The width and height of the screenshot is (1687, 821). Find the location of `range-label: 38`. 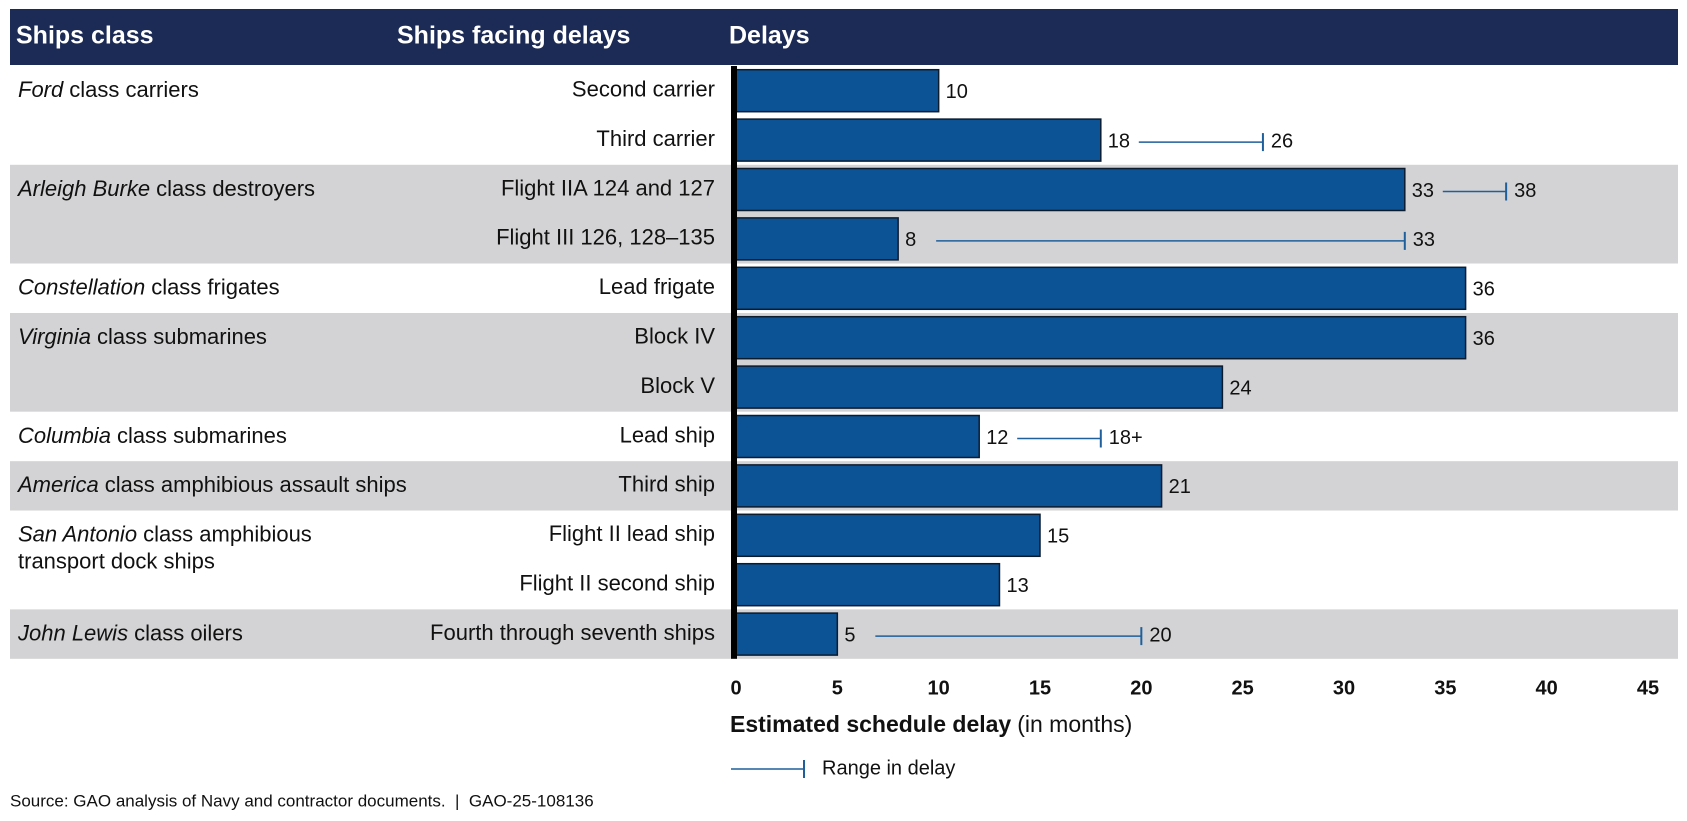

range-label: 38 is located at coordinates (1525, 191).